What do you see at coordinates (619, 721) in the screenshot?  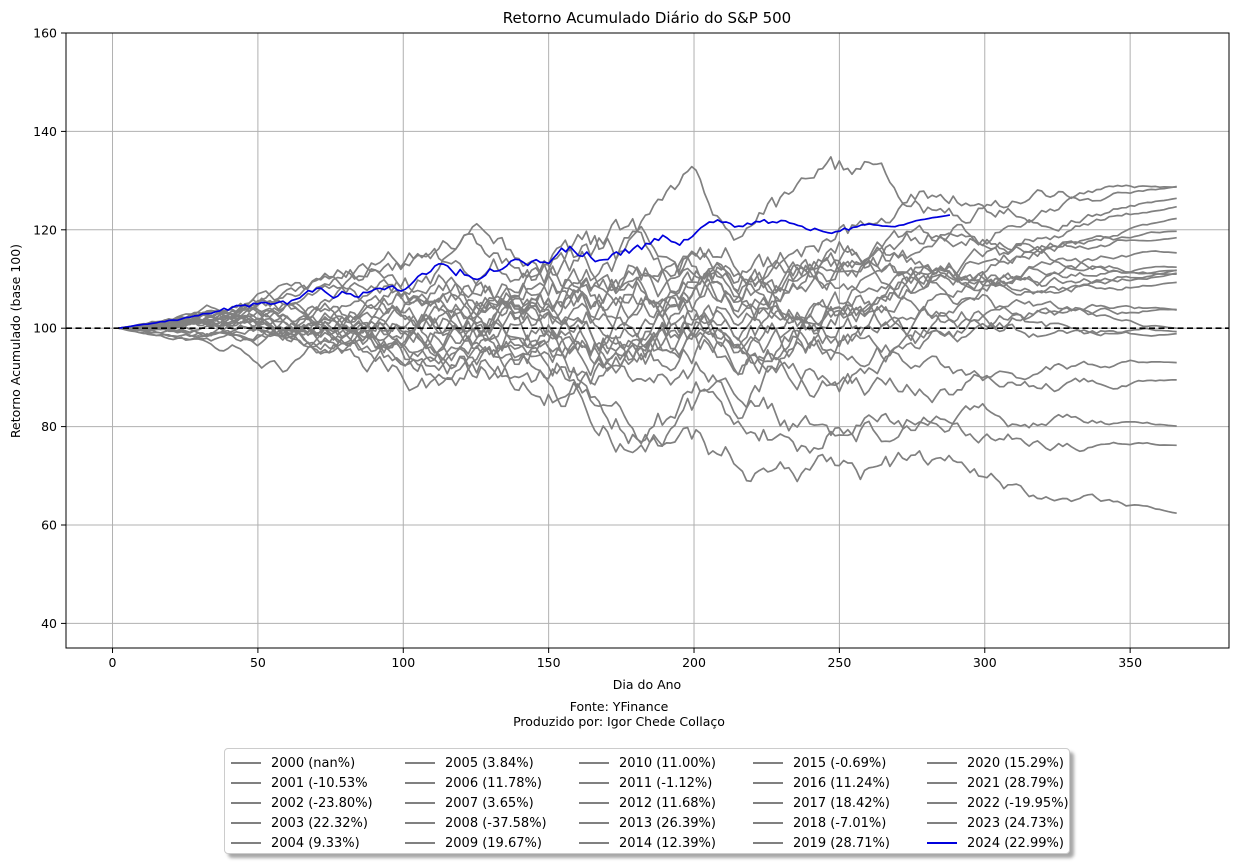 I see `author-note: Produzido por: Igor Chede Collaço` at bounding box center [619, 721].